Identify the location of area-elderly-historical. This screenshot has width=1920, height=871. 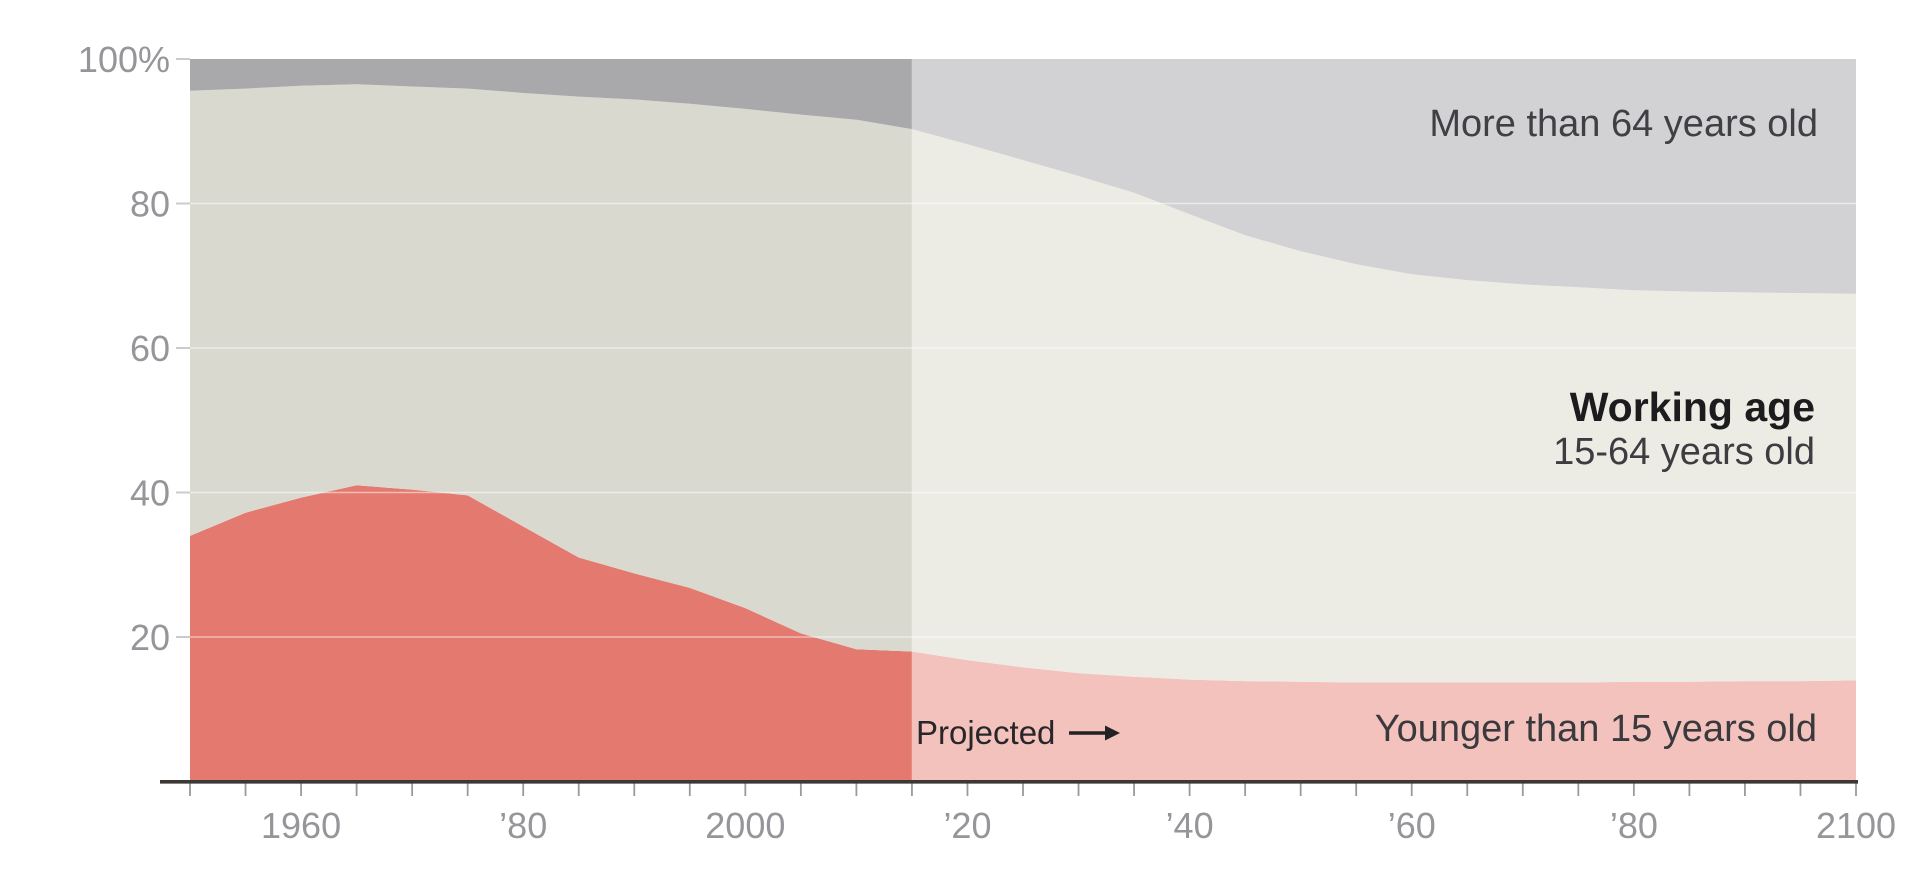
(551, 94).